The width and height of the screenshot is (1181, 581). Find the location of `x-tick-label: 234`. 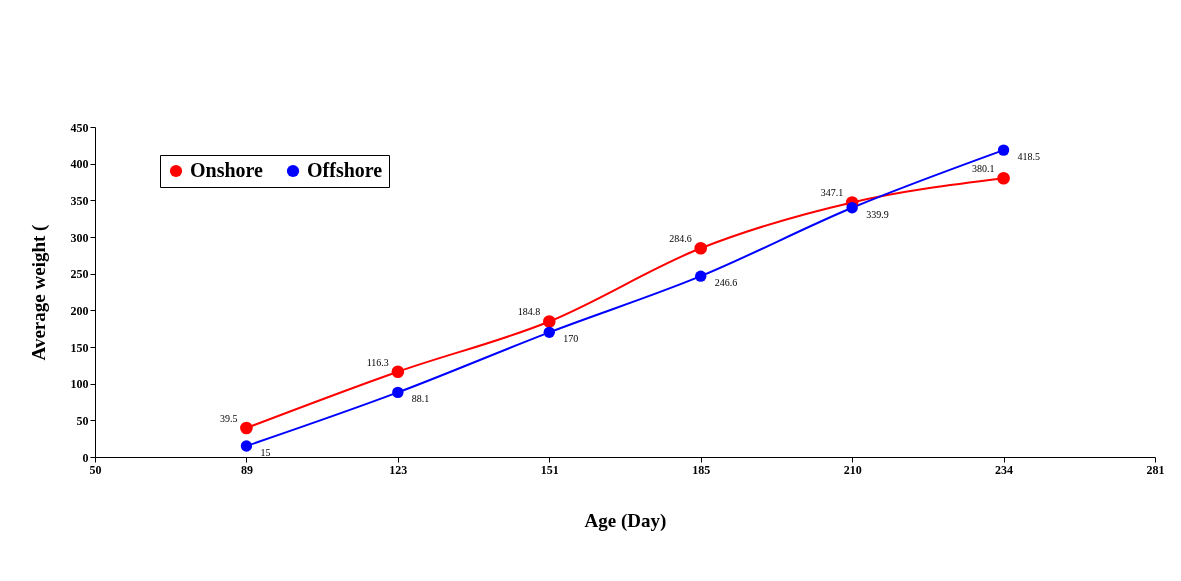

x-tick-label: 234 is located at coordinates (1004, 469).